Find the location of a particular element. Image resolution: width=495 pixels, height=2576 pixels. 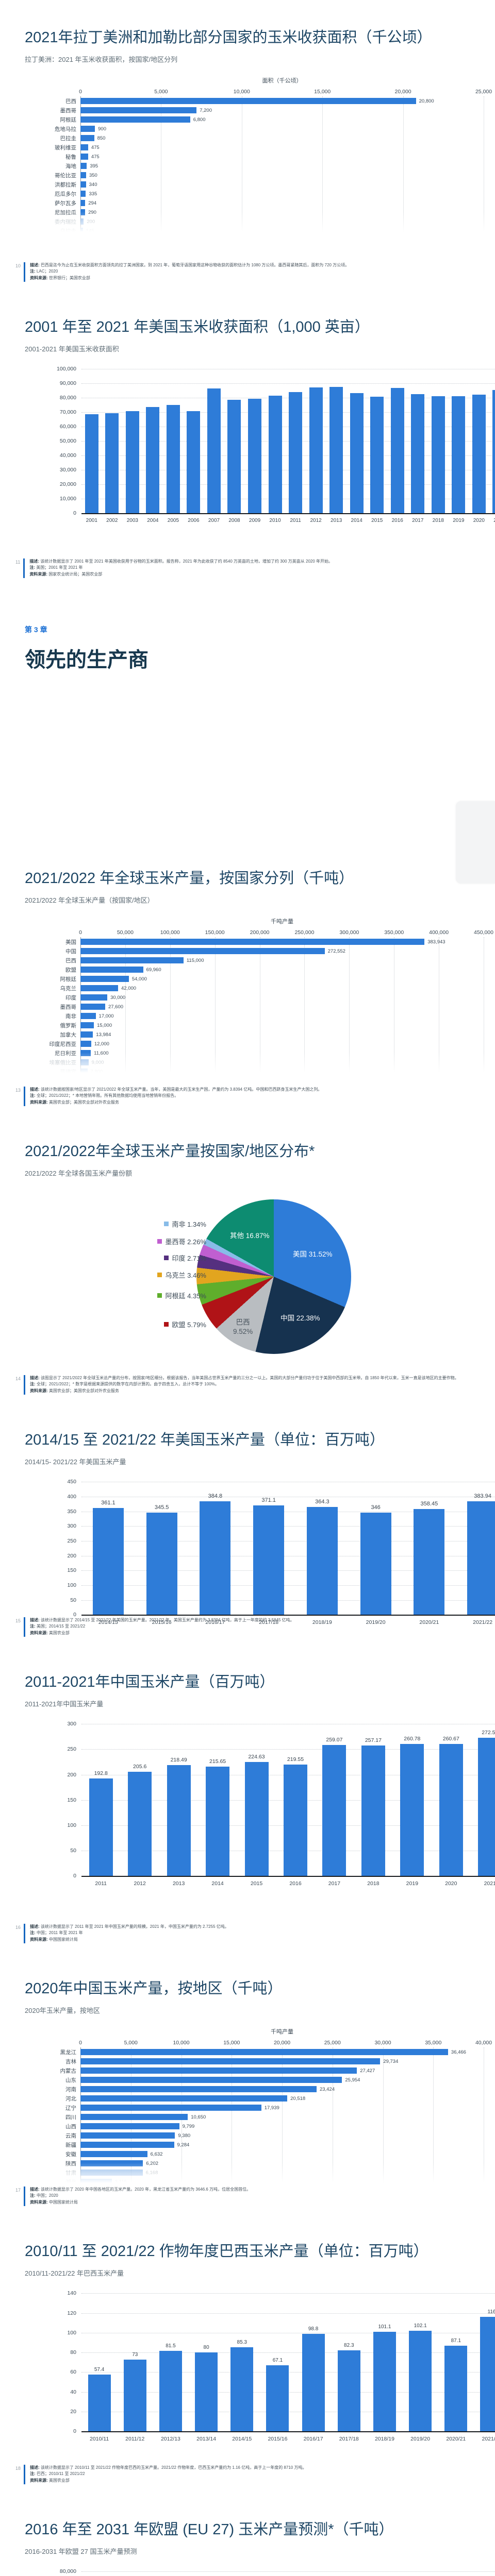

pie is located at coordinates (274, 1276).